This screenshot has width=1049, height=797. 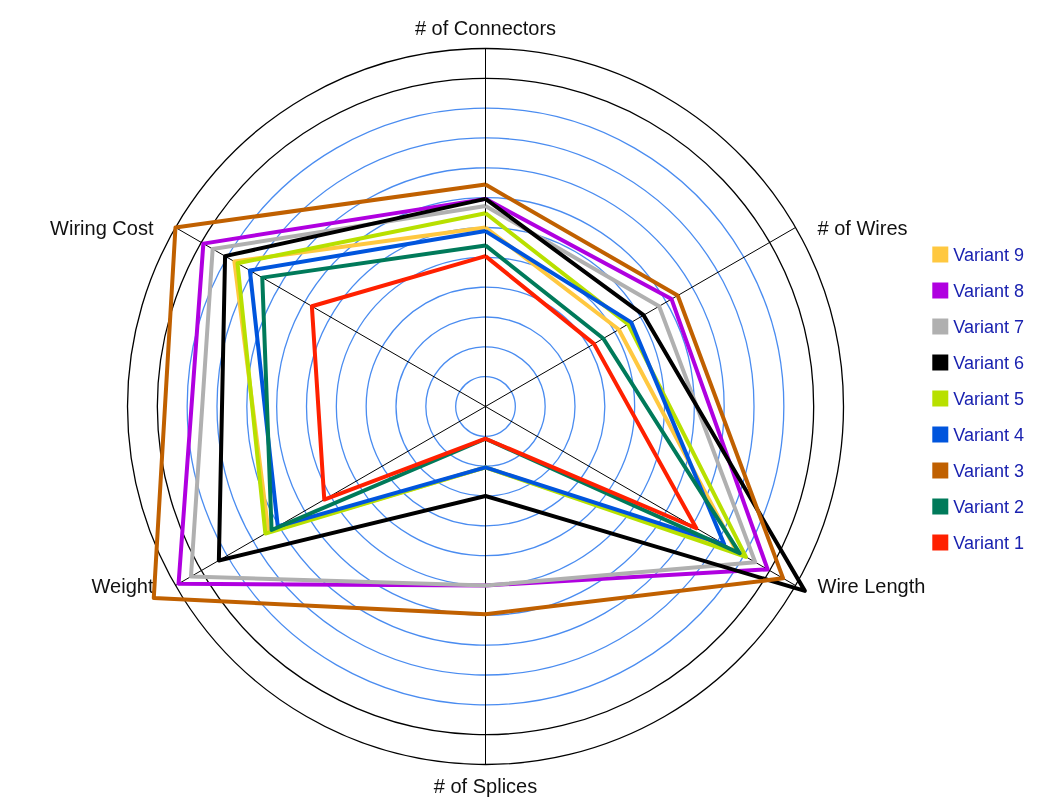 I want to click on legend-label: Variant 1, so click(x=989, y=542).